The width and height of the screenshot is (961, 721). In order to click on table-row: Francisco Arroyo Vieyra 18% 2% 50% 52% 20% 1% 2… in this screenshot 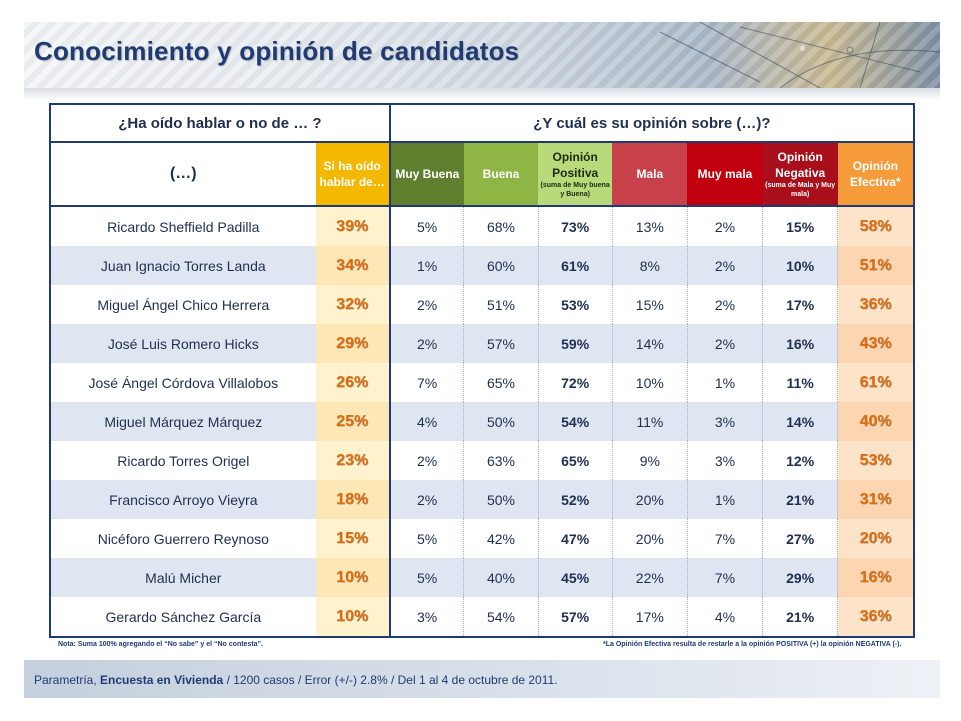, I will do `click(482, 499)`.